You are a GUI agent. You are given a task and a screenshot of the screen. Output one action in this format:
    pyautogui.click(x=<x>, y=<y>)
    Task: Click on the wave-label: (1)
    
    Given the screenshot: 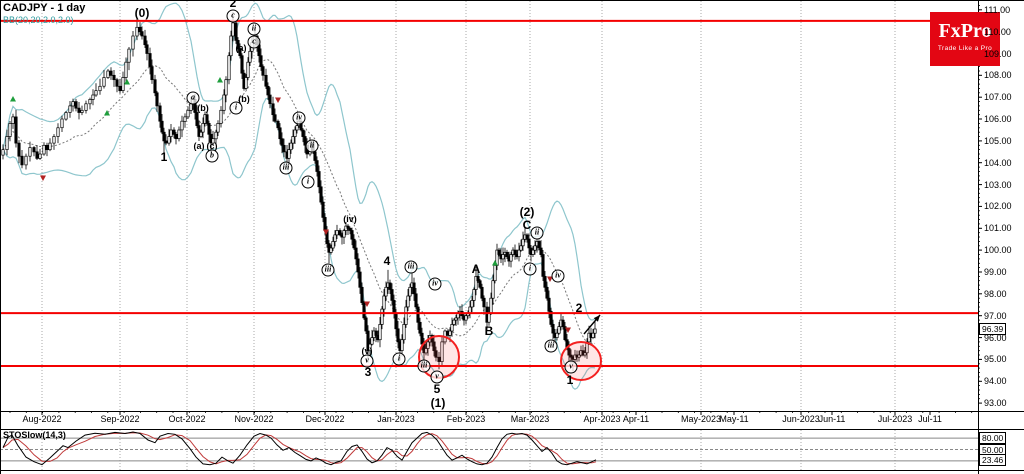 What is the action you would take?
    pyautogui.click(x=438, y=403)
    